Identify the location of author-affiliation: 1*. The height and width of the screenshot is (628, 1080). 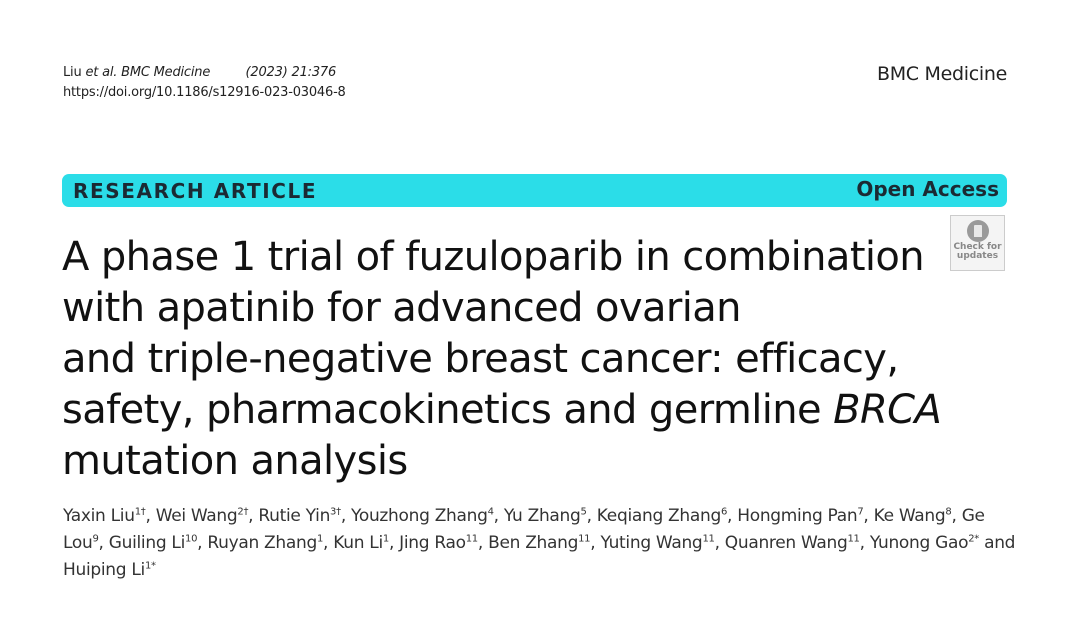
(150, 566).